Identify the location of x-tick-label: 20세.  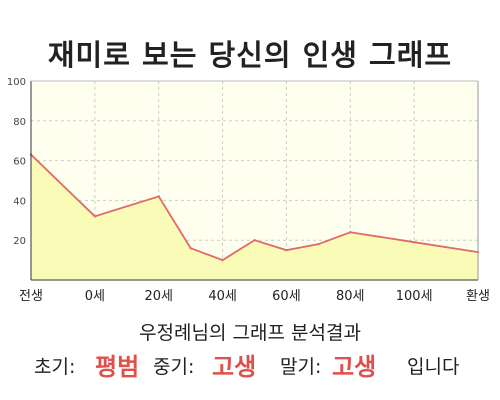
(158, 296).